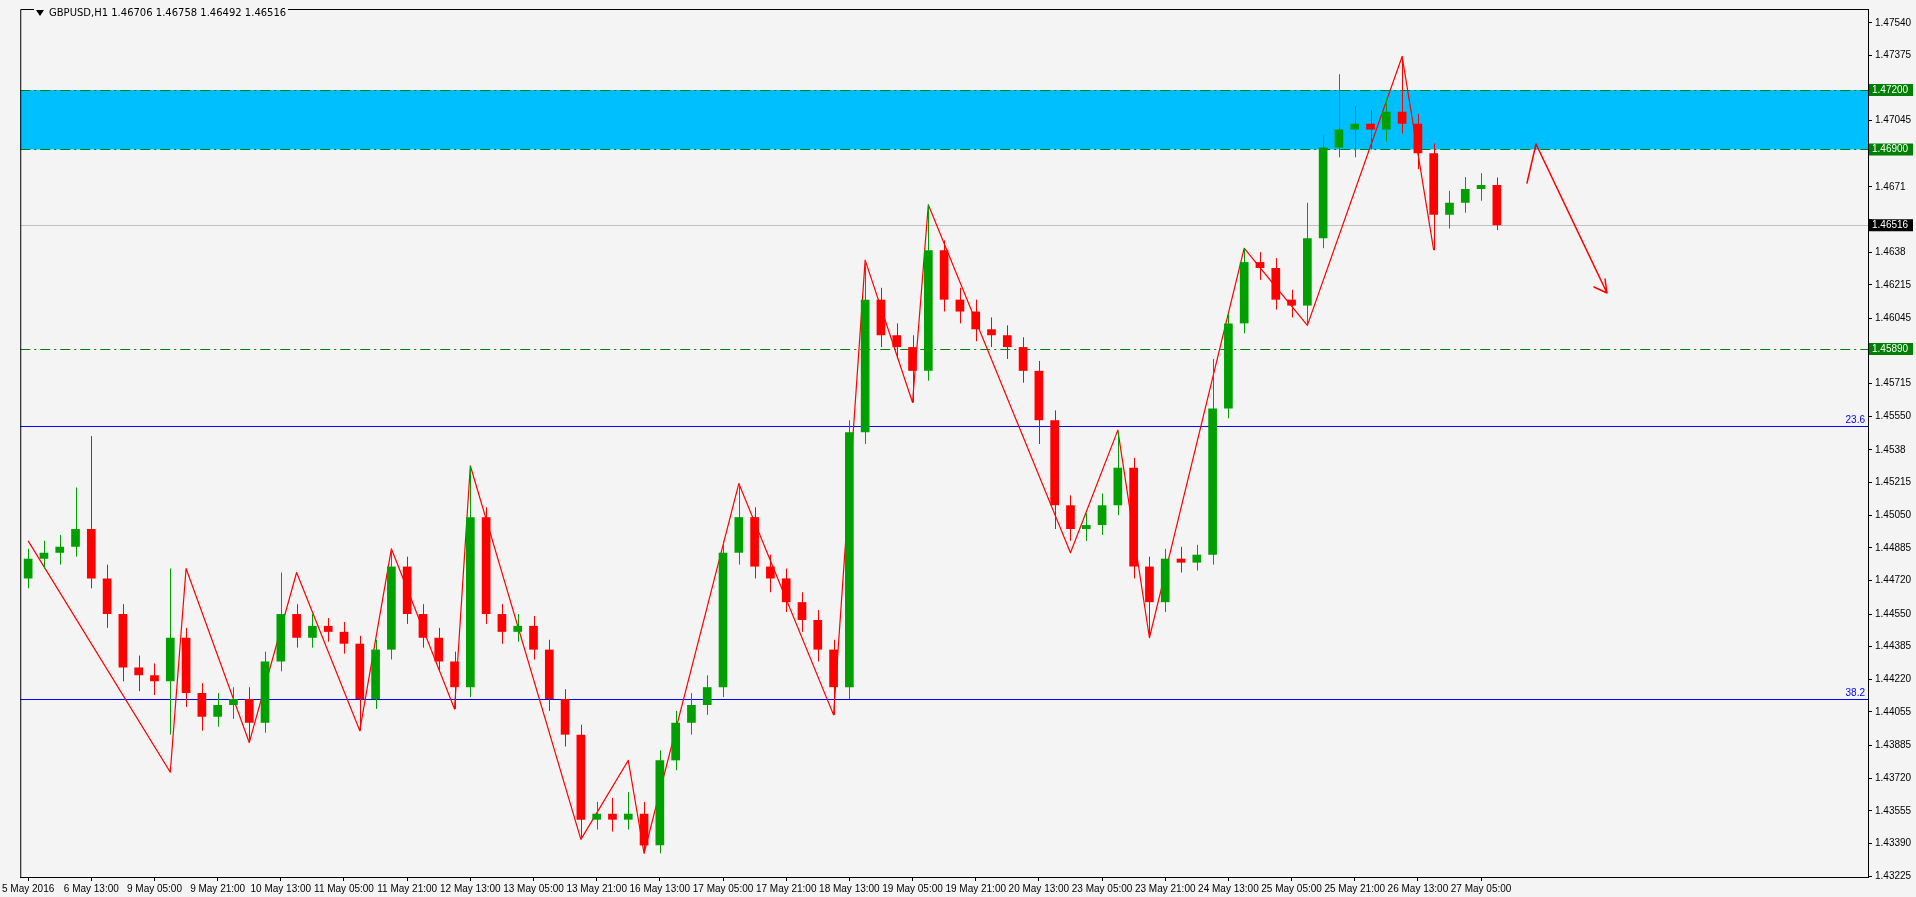  What do you see at coordinates (407, 888) in the screenshot?
I see `x-tick-label: 11 May 21:00` at bounding box center [407, 888].